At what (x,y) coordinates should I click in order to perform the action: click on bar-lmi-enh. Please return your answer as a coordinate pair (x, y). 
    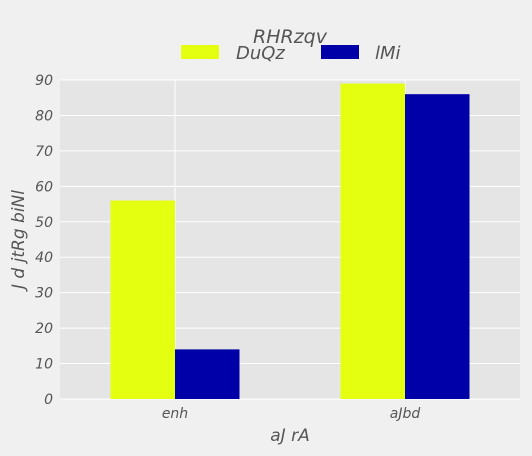
    Looking at the image, I should click on (207, 374).